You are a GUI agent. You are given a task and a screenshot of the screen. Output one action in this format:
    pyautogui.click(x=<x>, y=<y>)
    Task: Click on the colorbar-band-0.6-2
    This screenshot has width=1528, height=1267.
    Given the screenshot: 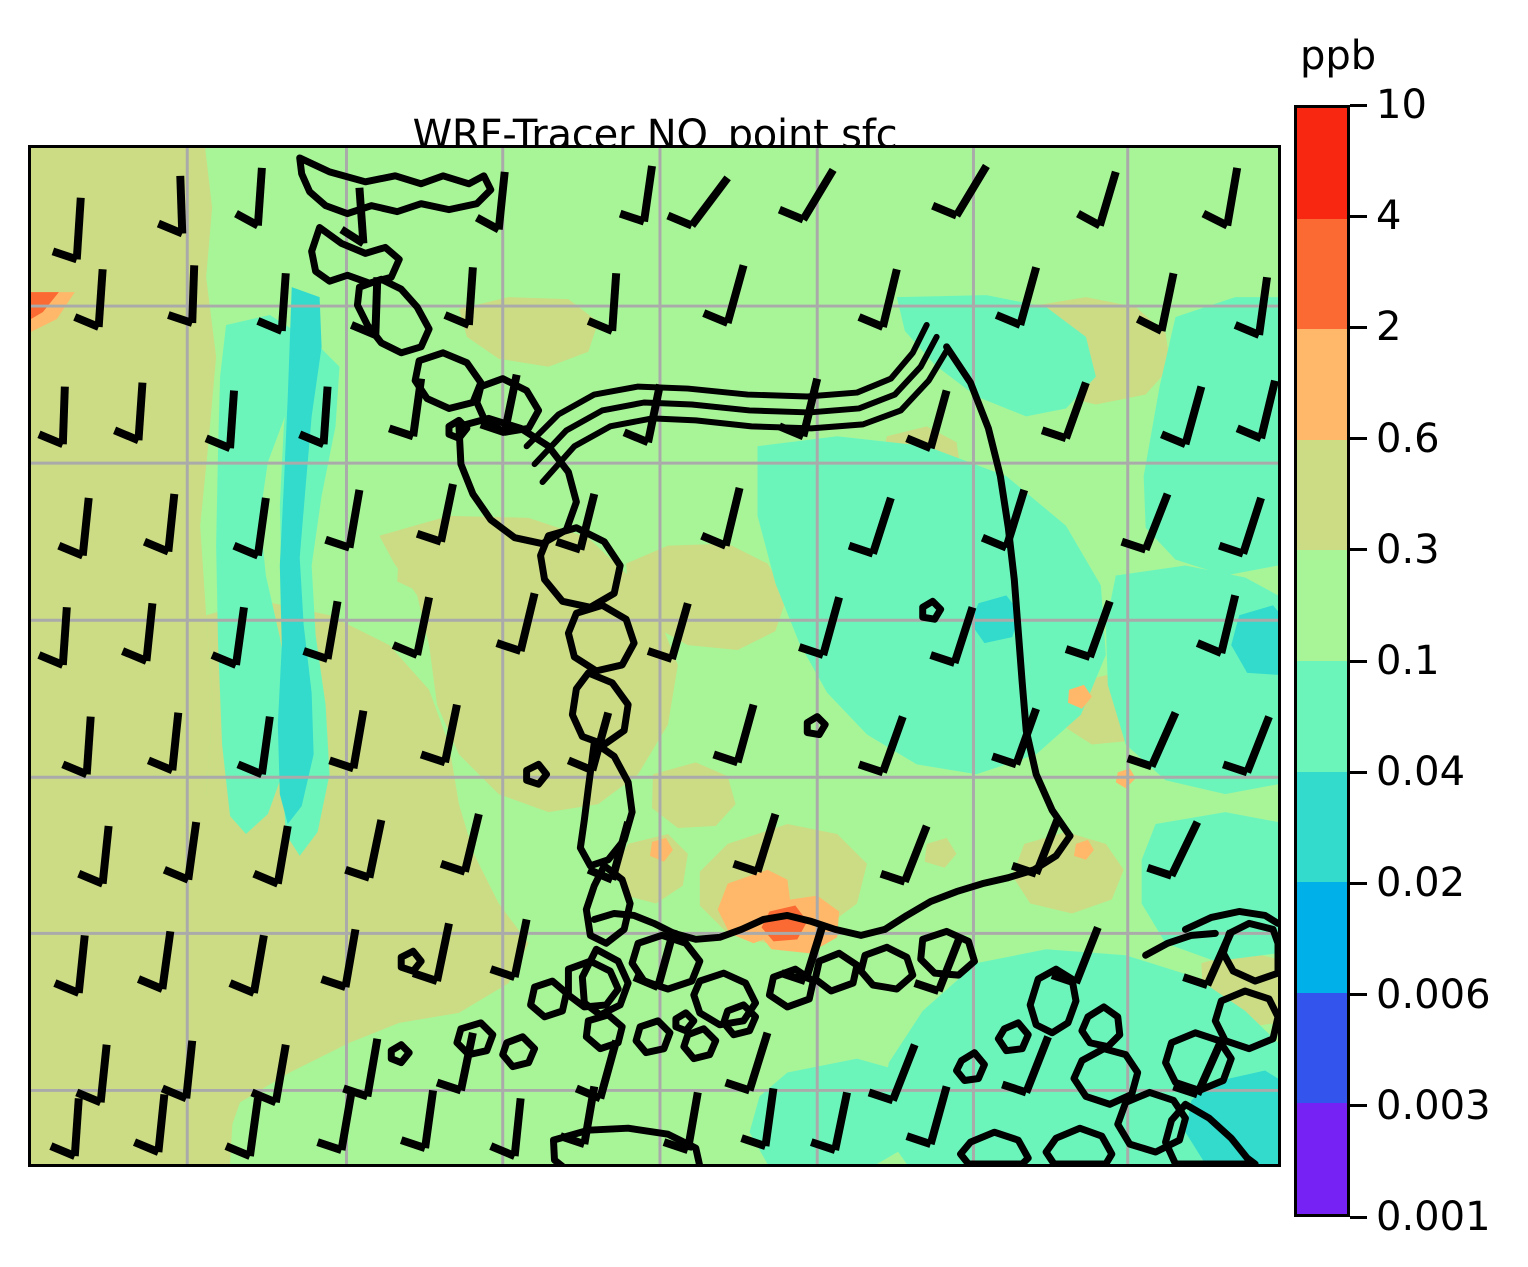 What is the action you would take?
    pyautogui.click(x=1322, y=384)
    